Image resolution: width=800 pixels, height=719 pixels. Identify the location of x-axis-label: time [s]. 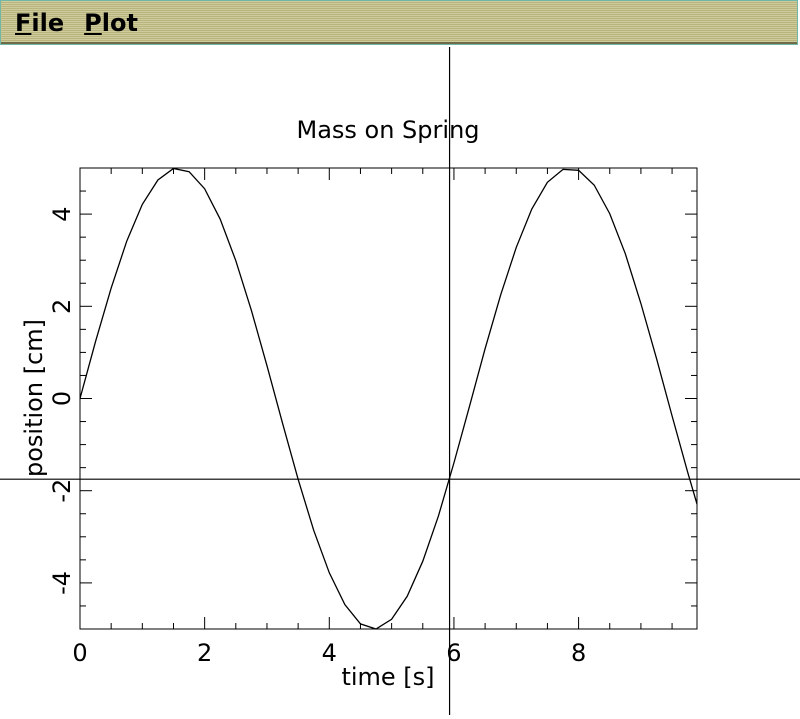
(387, 677).